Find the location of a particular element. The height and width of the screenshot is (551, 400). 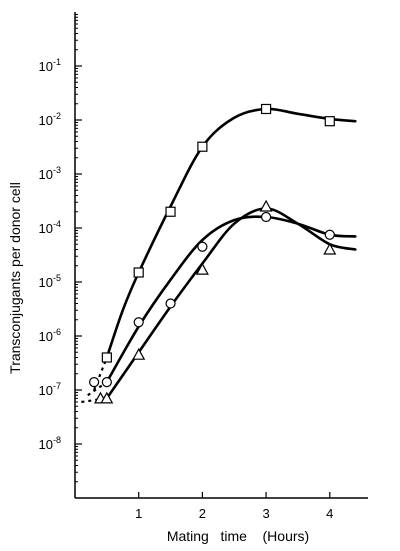

x-tick-label: 3 is located at coordinates (265, 513).